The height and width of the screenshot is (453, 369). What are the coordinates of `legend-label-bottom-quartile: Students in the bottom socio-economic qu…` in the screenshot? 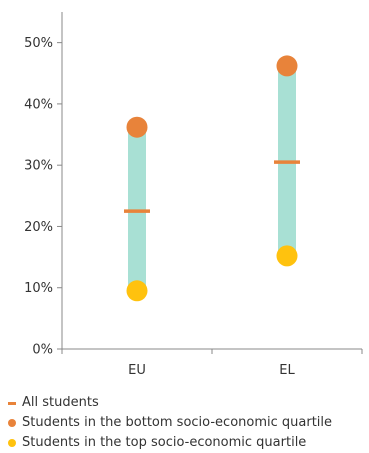 It's located at (177, 422).